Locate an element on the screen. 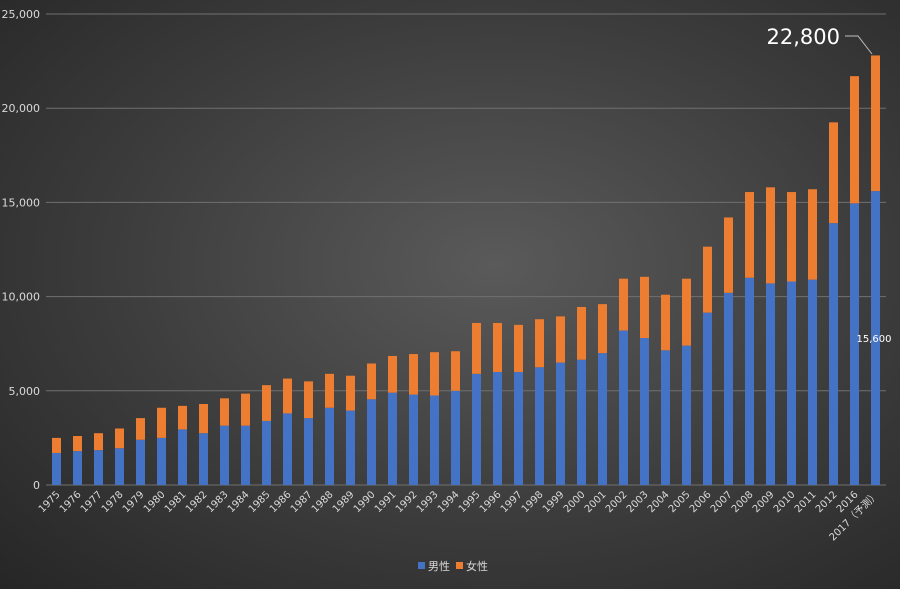 The height and width of the screenshot is (589, 900). x-tick-label: 1997 is located at coordinates (512, 502).